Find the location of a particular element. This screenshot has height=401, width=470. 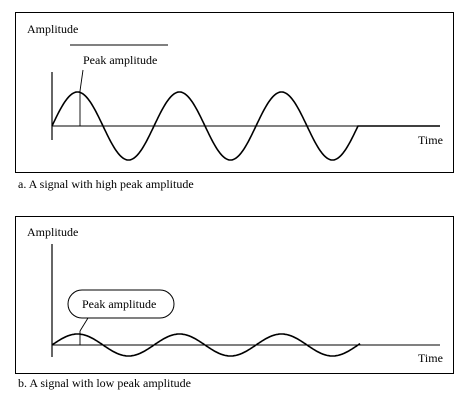

panel-b-caption: b. A signal with low peak amplitude is located at coordinates (104, 383).